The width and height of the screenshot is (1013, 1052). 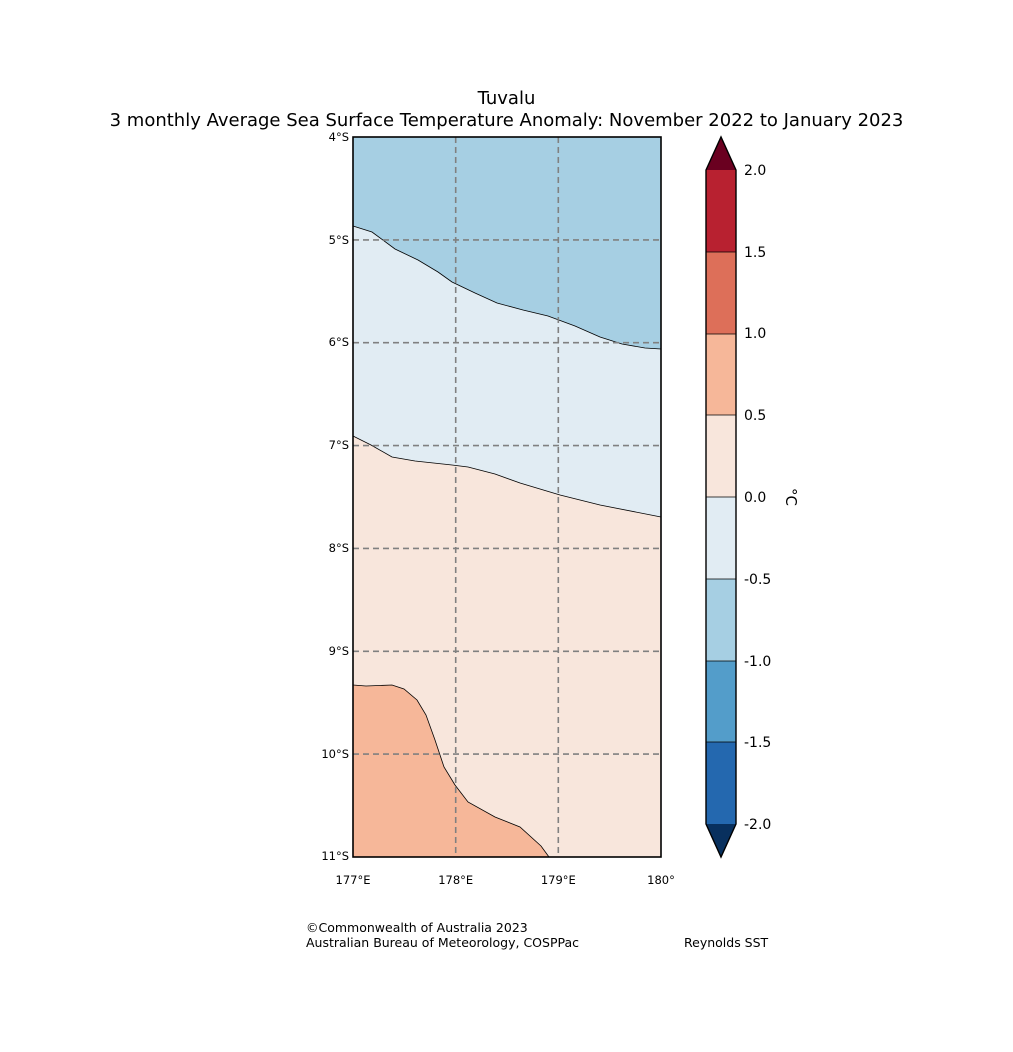 What do you see at coordinates (455, 880) in the screenshot?
I see `lon-label: 178°E` at bounding box center [455, 880].